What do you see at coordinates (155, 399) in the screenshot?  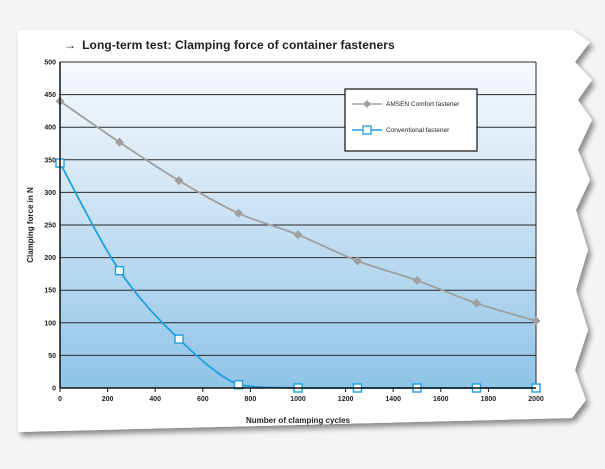 I see `x-tick-label: 400` at bounding box center [155, 399].